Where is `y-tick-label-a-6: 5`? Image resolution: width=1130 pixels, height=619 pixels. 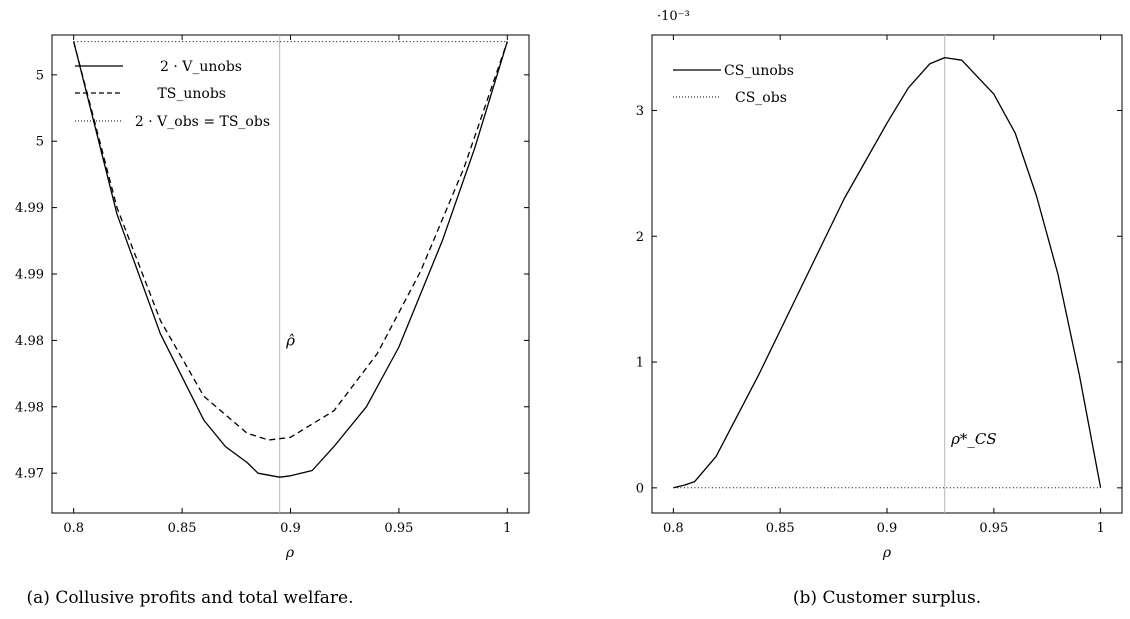 y-tick-label-a-6: 5 is located at coordinates (40, 75).